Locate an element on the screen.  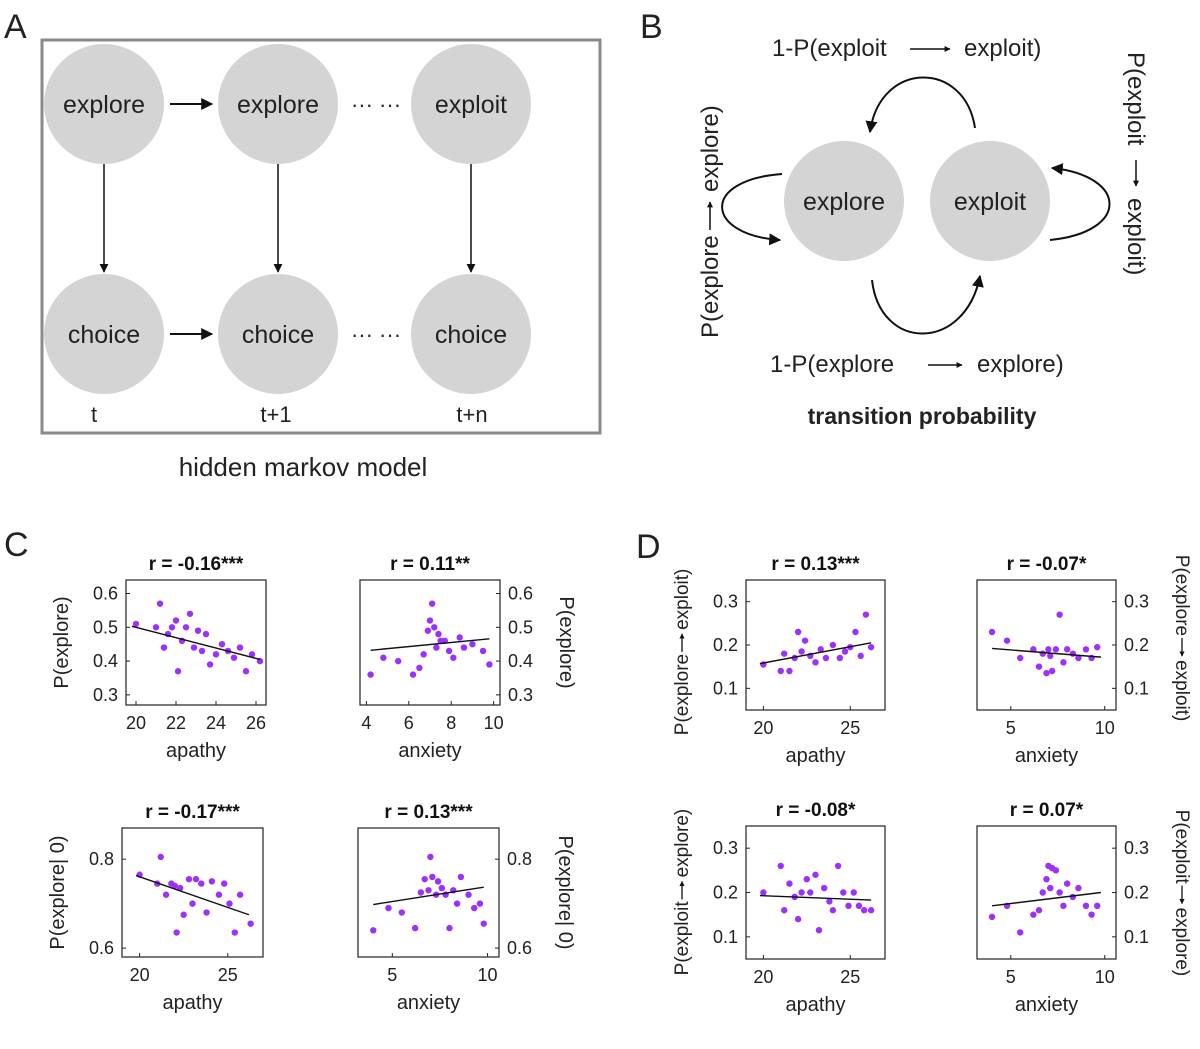
chart-title: r = -0.08* is located at coordinates (816, 810).